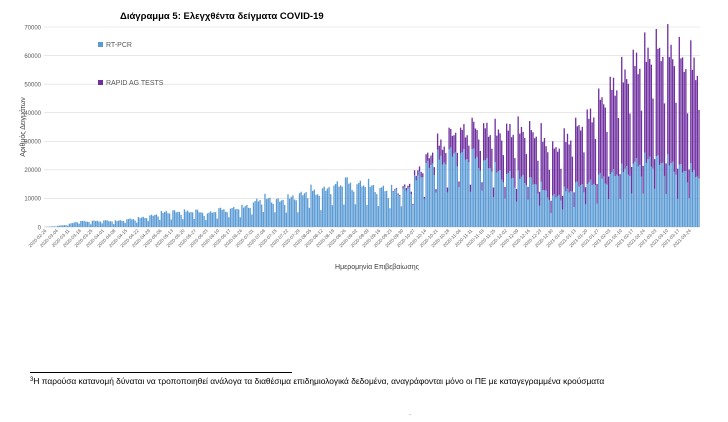  What do you see at coordinates (135, 83) in the screenshot?
I see `legend-label-rapid: RAPID AG TESTS` at bounding box center [135, 83].